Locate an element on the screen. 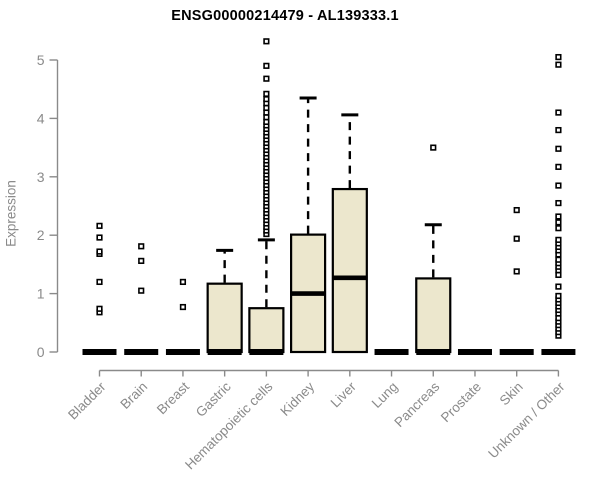 Image resolution: width=600 pixels, height=500 pixels. y-axis-tick-label: 5 is located at coordinates (41, 60).